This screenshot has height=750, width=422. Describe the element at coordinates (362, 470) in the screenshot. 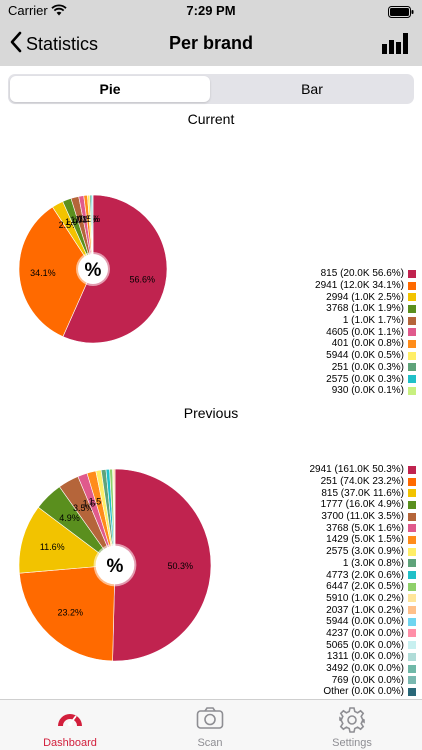

I see `legend-item: 2941 (161.0K 50.3%)` at that location.